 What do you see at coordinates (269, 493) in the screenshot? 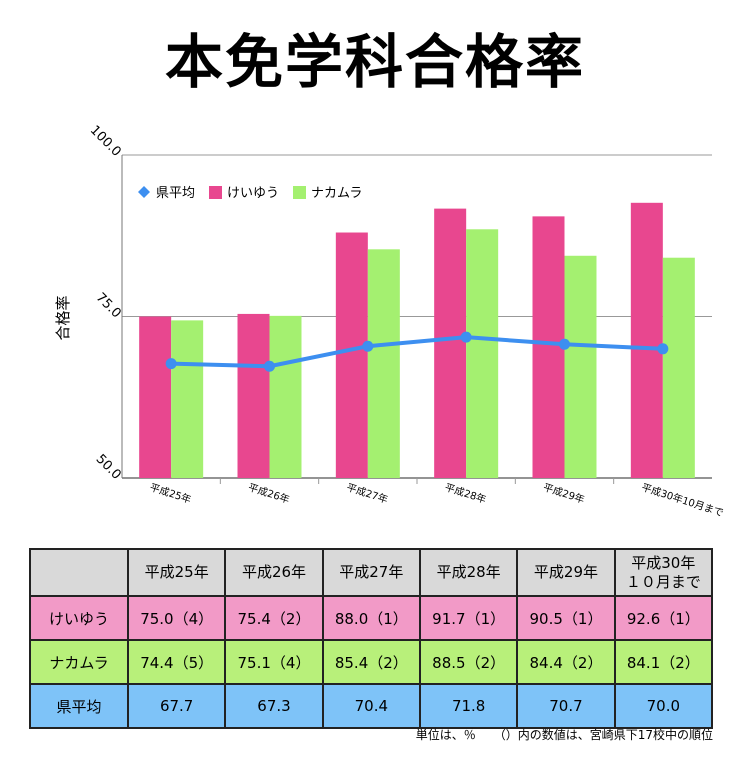
I see `x-tick-label: 平成26年` at bounding box center [269, 493].